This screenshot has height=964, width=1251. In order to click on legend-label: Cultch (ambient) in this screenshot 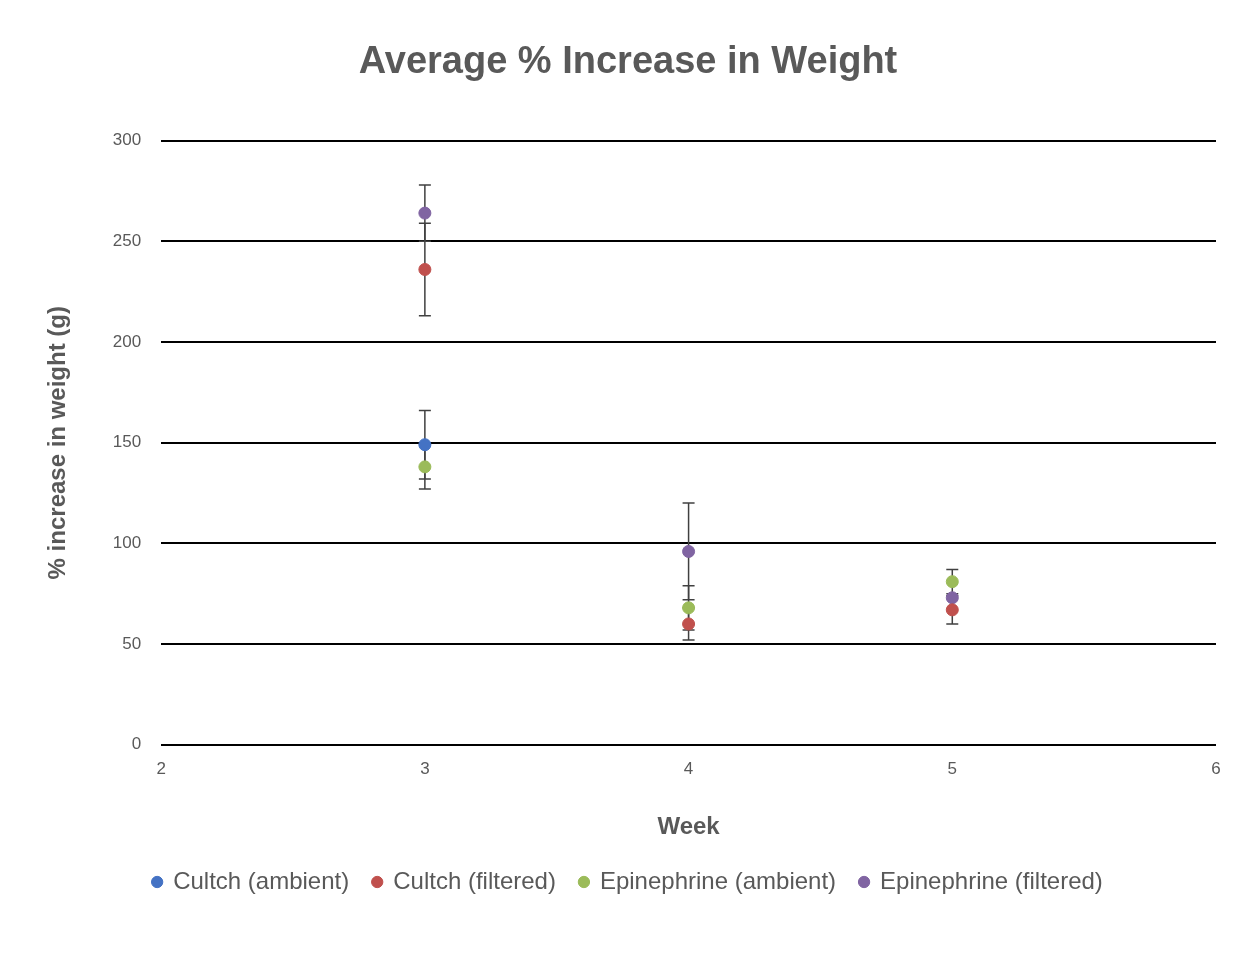, I will do `click(261, 880)`.